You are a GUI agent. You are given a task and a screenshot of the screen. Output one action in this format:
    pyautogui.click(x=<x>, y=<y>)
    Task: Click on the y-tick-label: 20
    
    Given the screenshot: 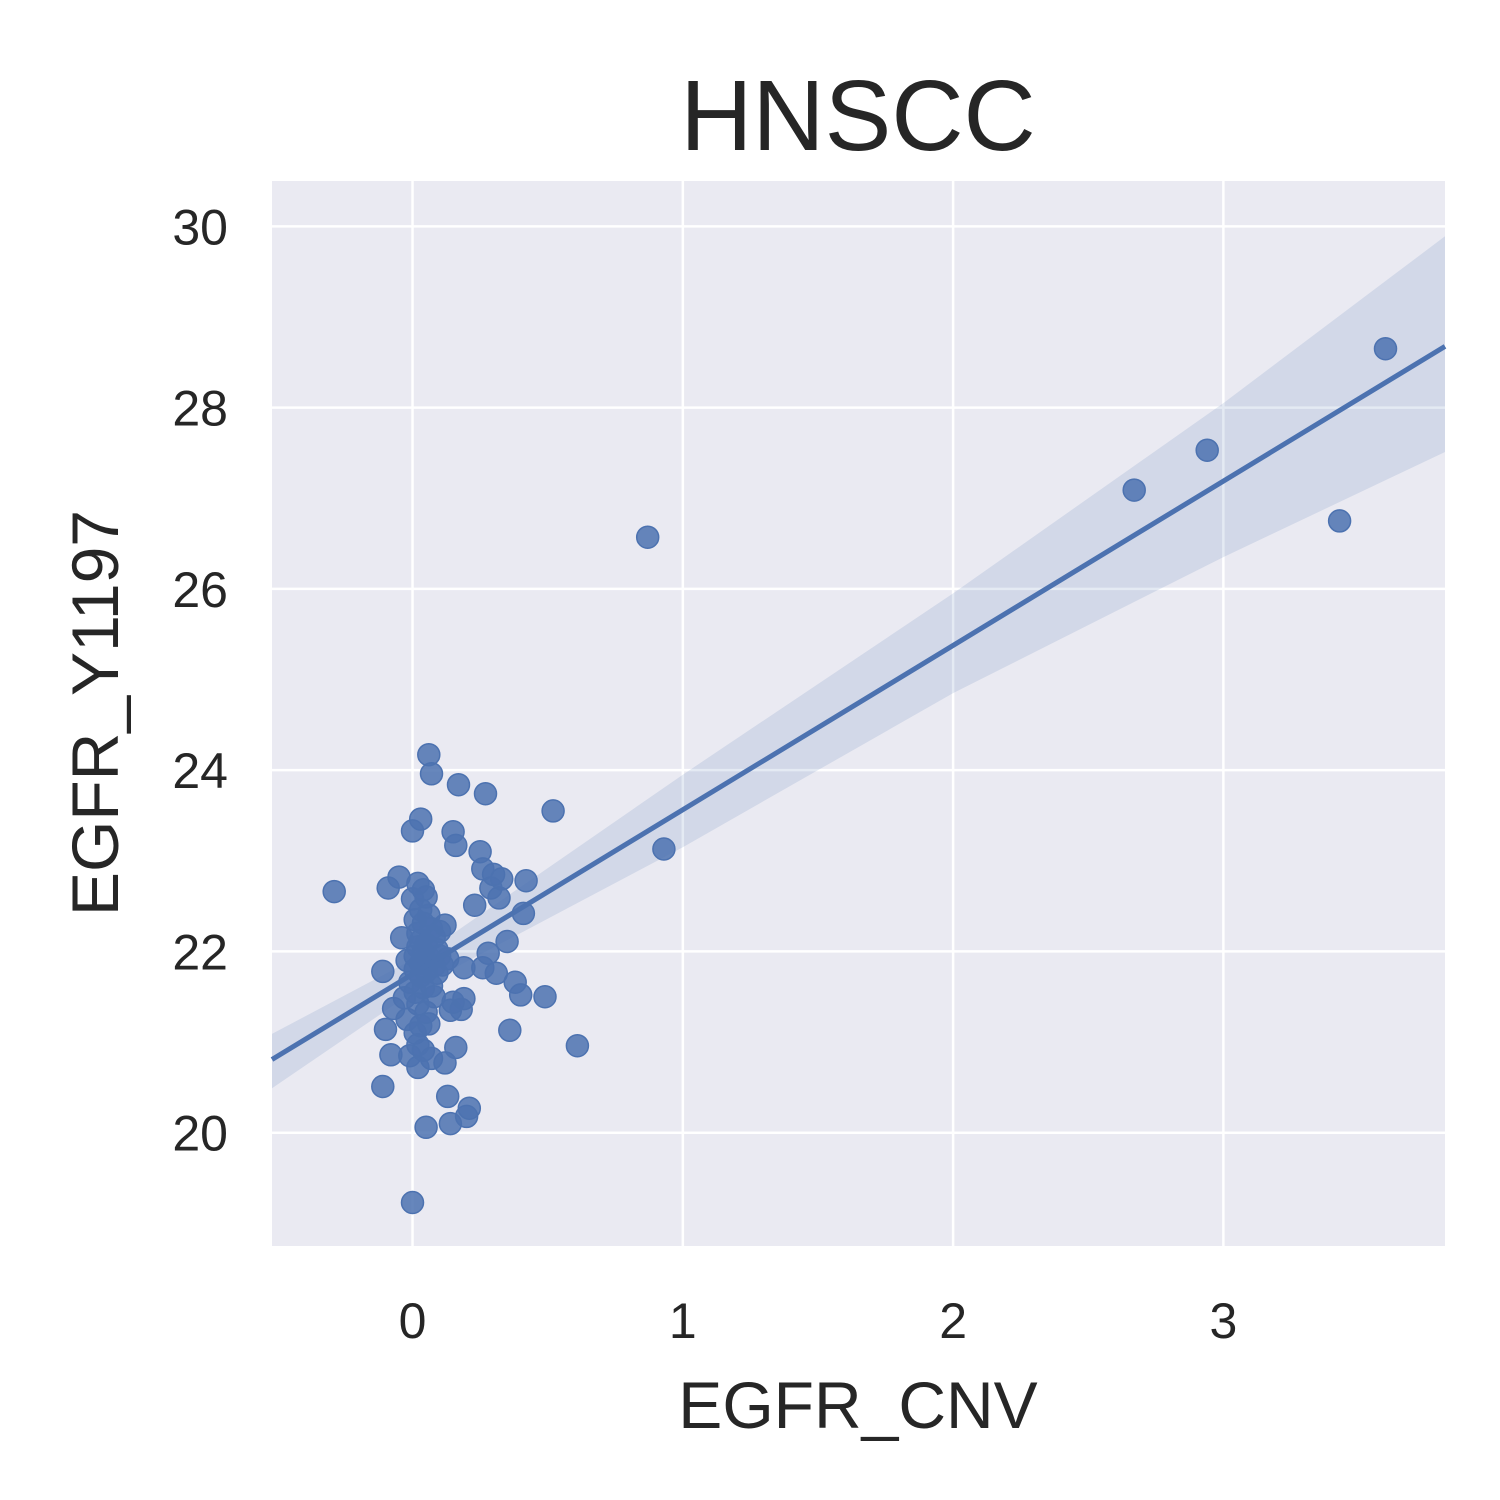 What is the action you would take?
    pyautogui.click(x=200, y=1134)
    